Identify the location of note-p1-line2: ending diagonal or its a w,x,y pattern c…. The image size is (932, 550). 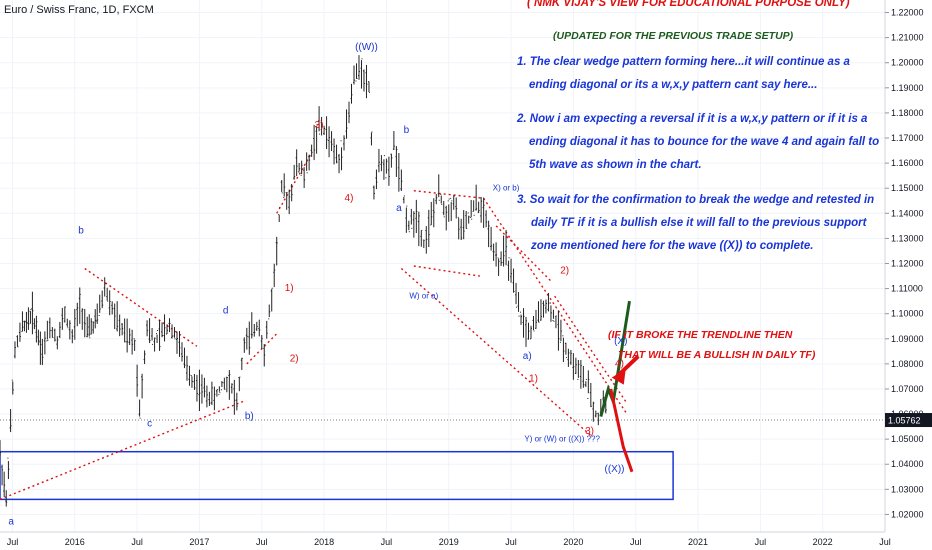
(673, 85).